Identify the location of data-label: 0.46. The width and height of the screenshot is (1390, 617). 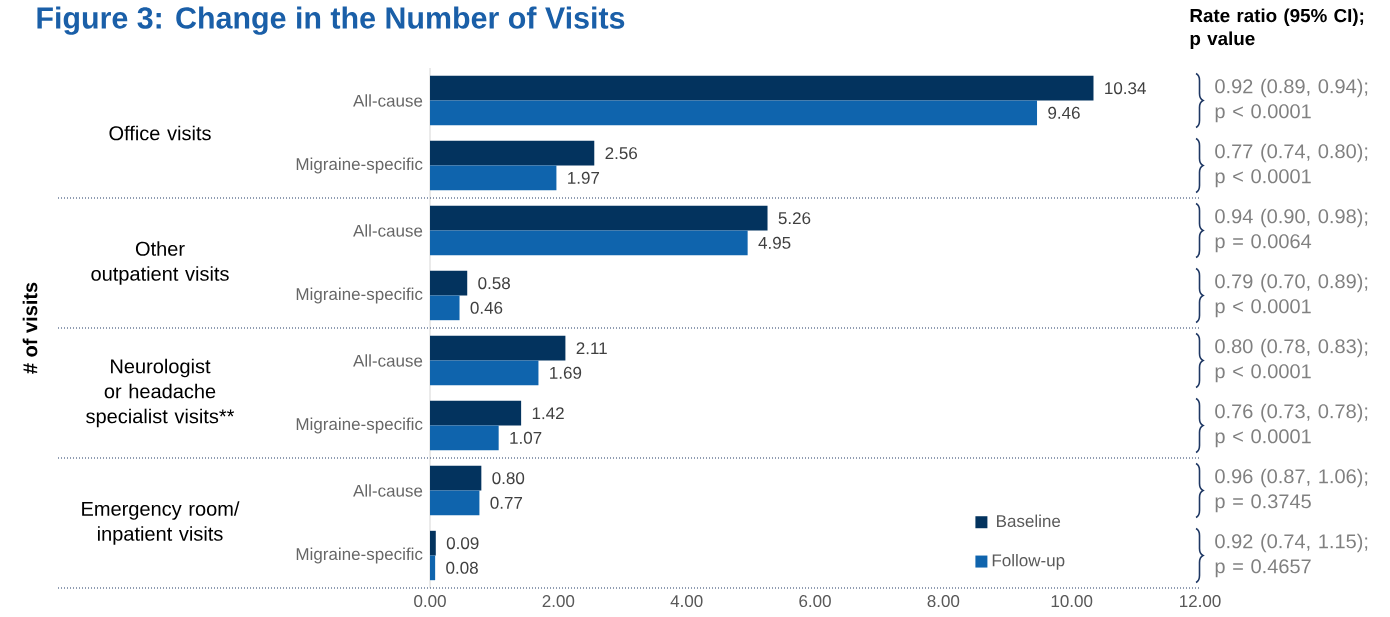
(486, 307).